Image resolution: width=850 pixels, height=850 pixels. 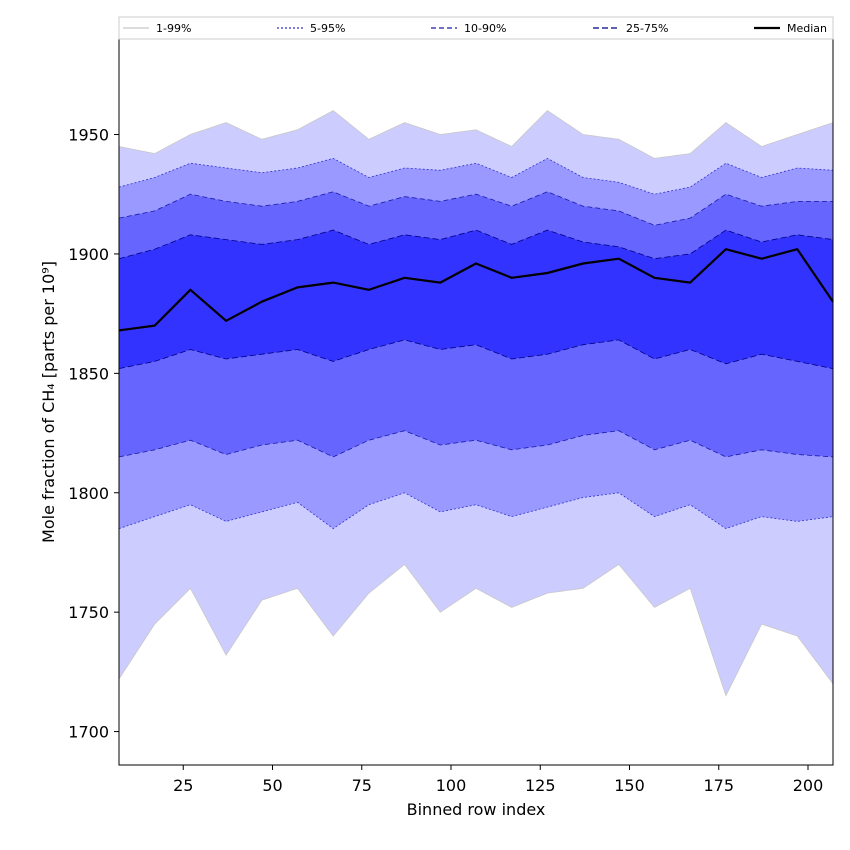 What do you see at coordinates (808, 785) in the screenshot?
I see `x-tick-label: 200` at bounding box center [808, 785].